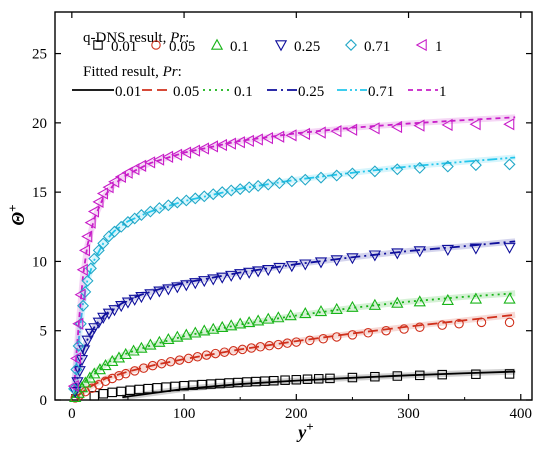 The height and width of the screenshot is (449, 550). Describe the element at coordinates (44, 401) in the screenshot. I see `y-tick-label: 0` at that location.